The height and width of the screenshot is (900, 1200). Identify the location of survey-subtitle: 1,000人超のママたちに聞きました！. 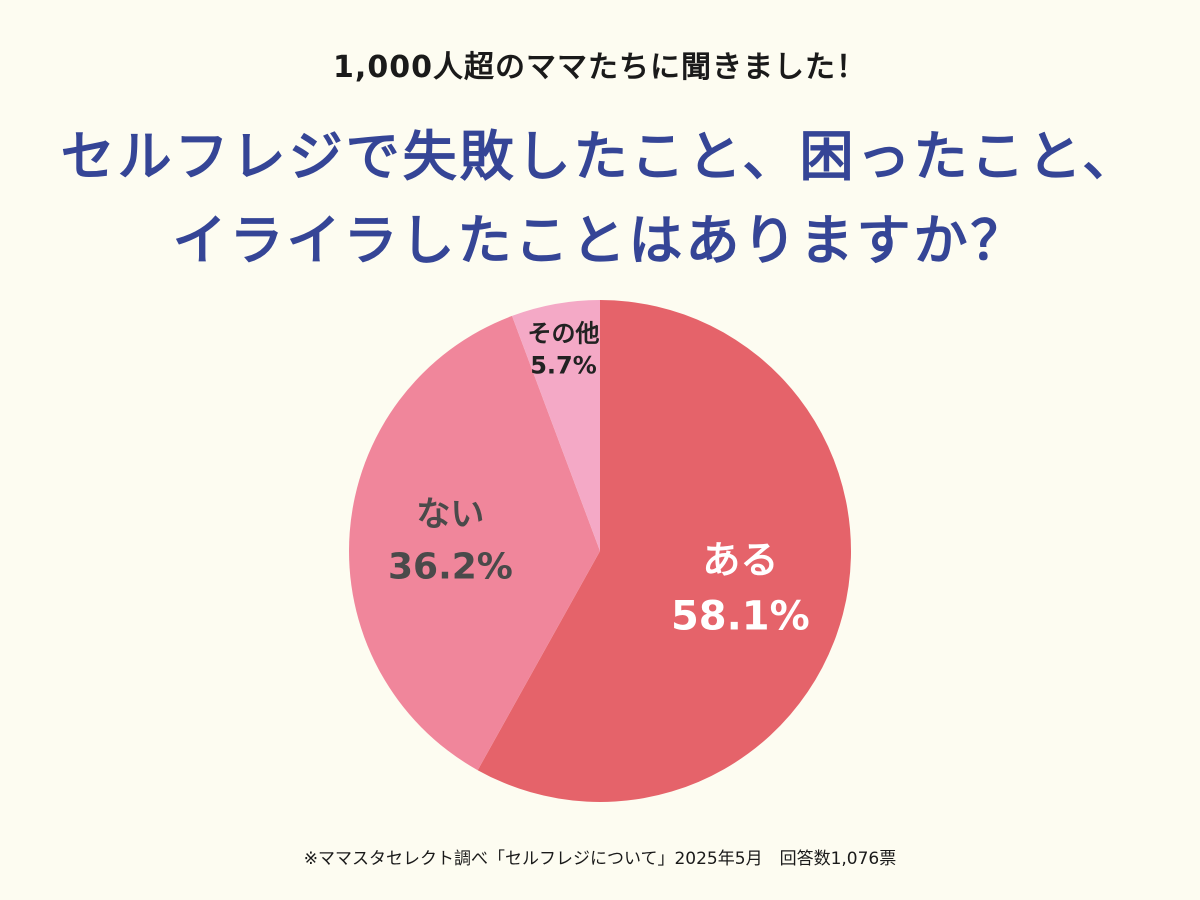
(600, 67).